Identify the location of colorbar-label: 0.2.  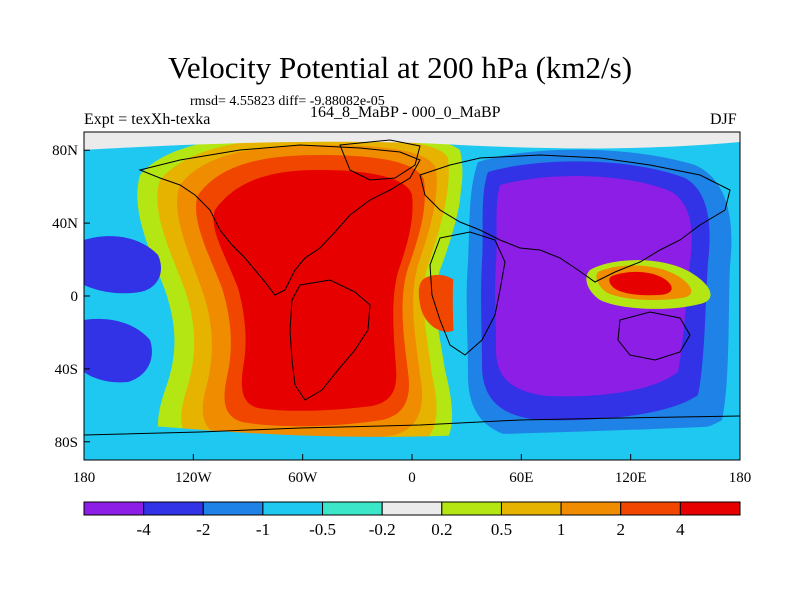
(441, 529).